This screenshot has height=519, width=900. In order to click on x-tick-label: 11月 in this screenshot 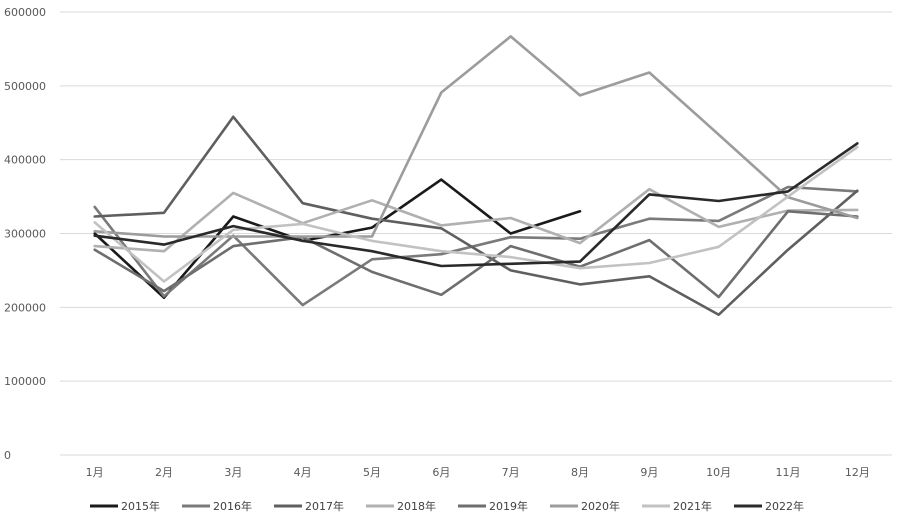, I will do `click(788, 472)`.